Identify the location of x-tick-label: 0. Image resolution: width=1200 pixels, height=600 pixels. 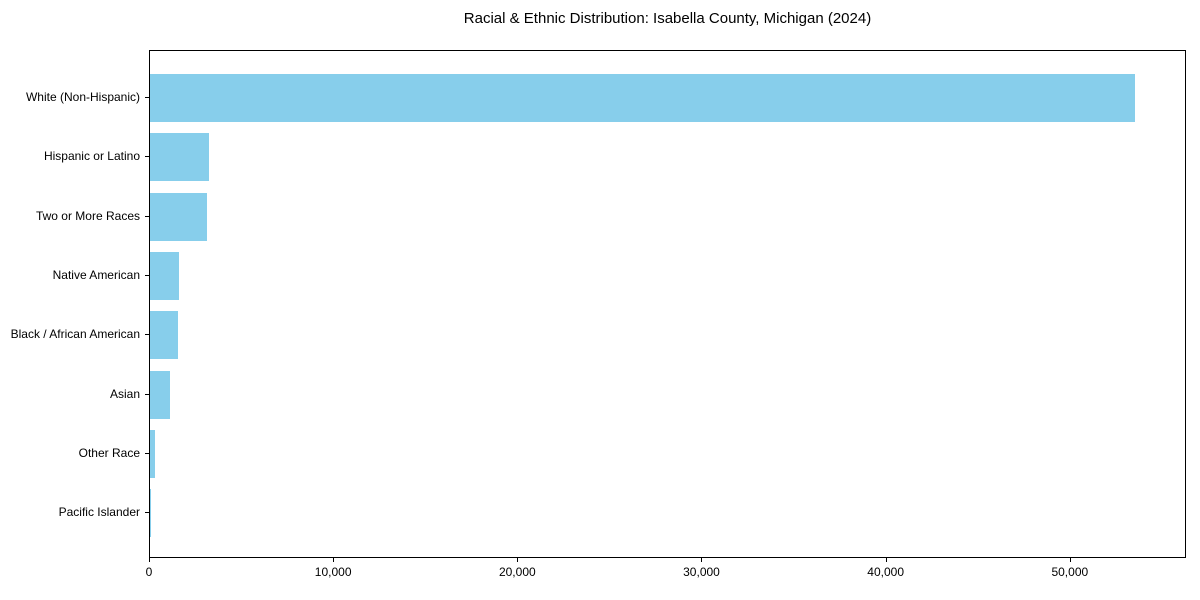
(149, 572).